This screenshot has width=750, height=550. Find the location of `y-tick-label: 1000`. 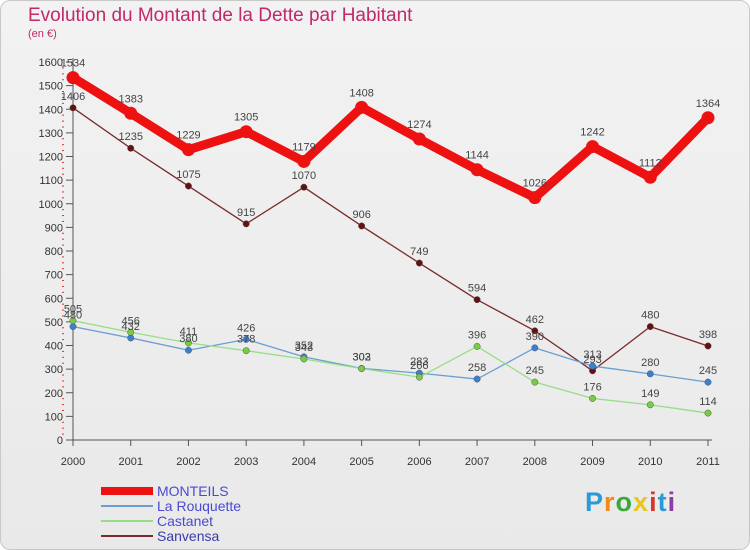

y-tick-label: 1000 is located at coordinates (51, 205).